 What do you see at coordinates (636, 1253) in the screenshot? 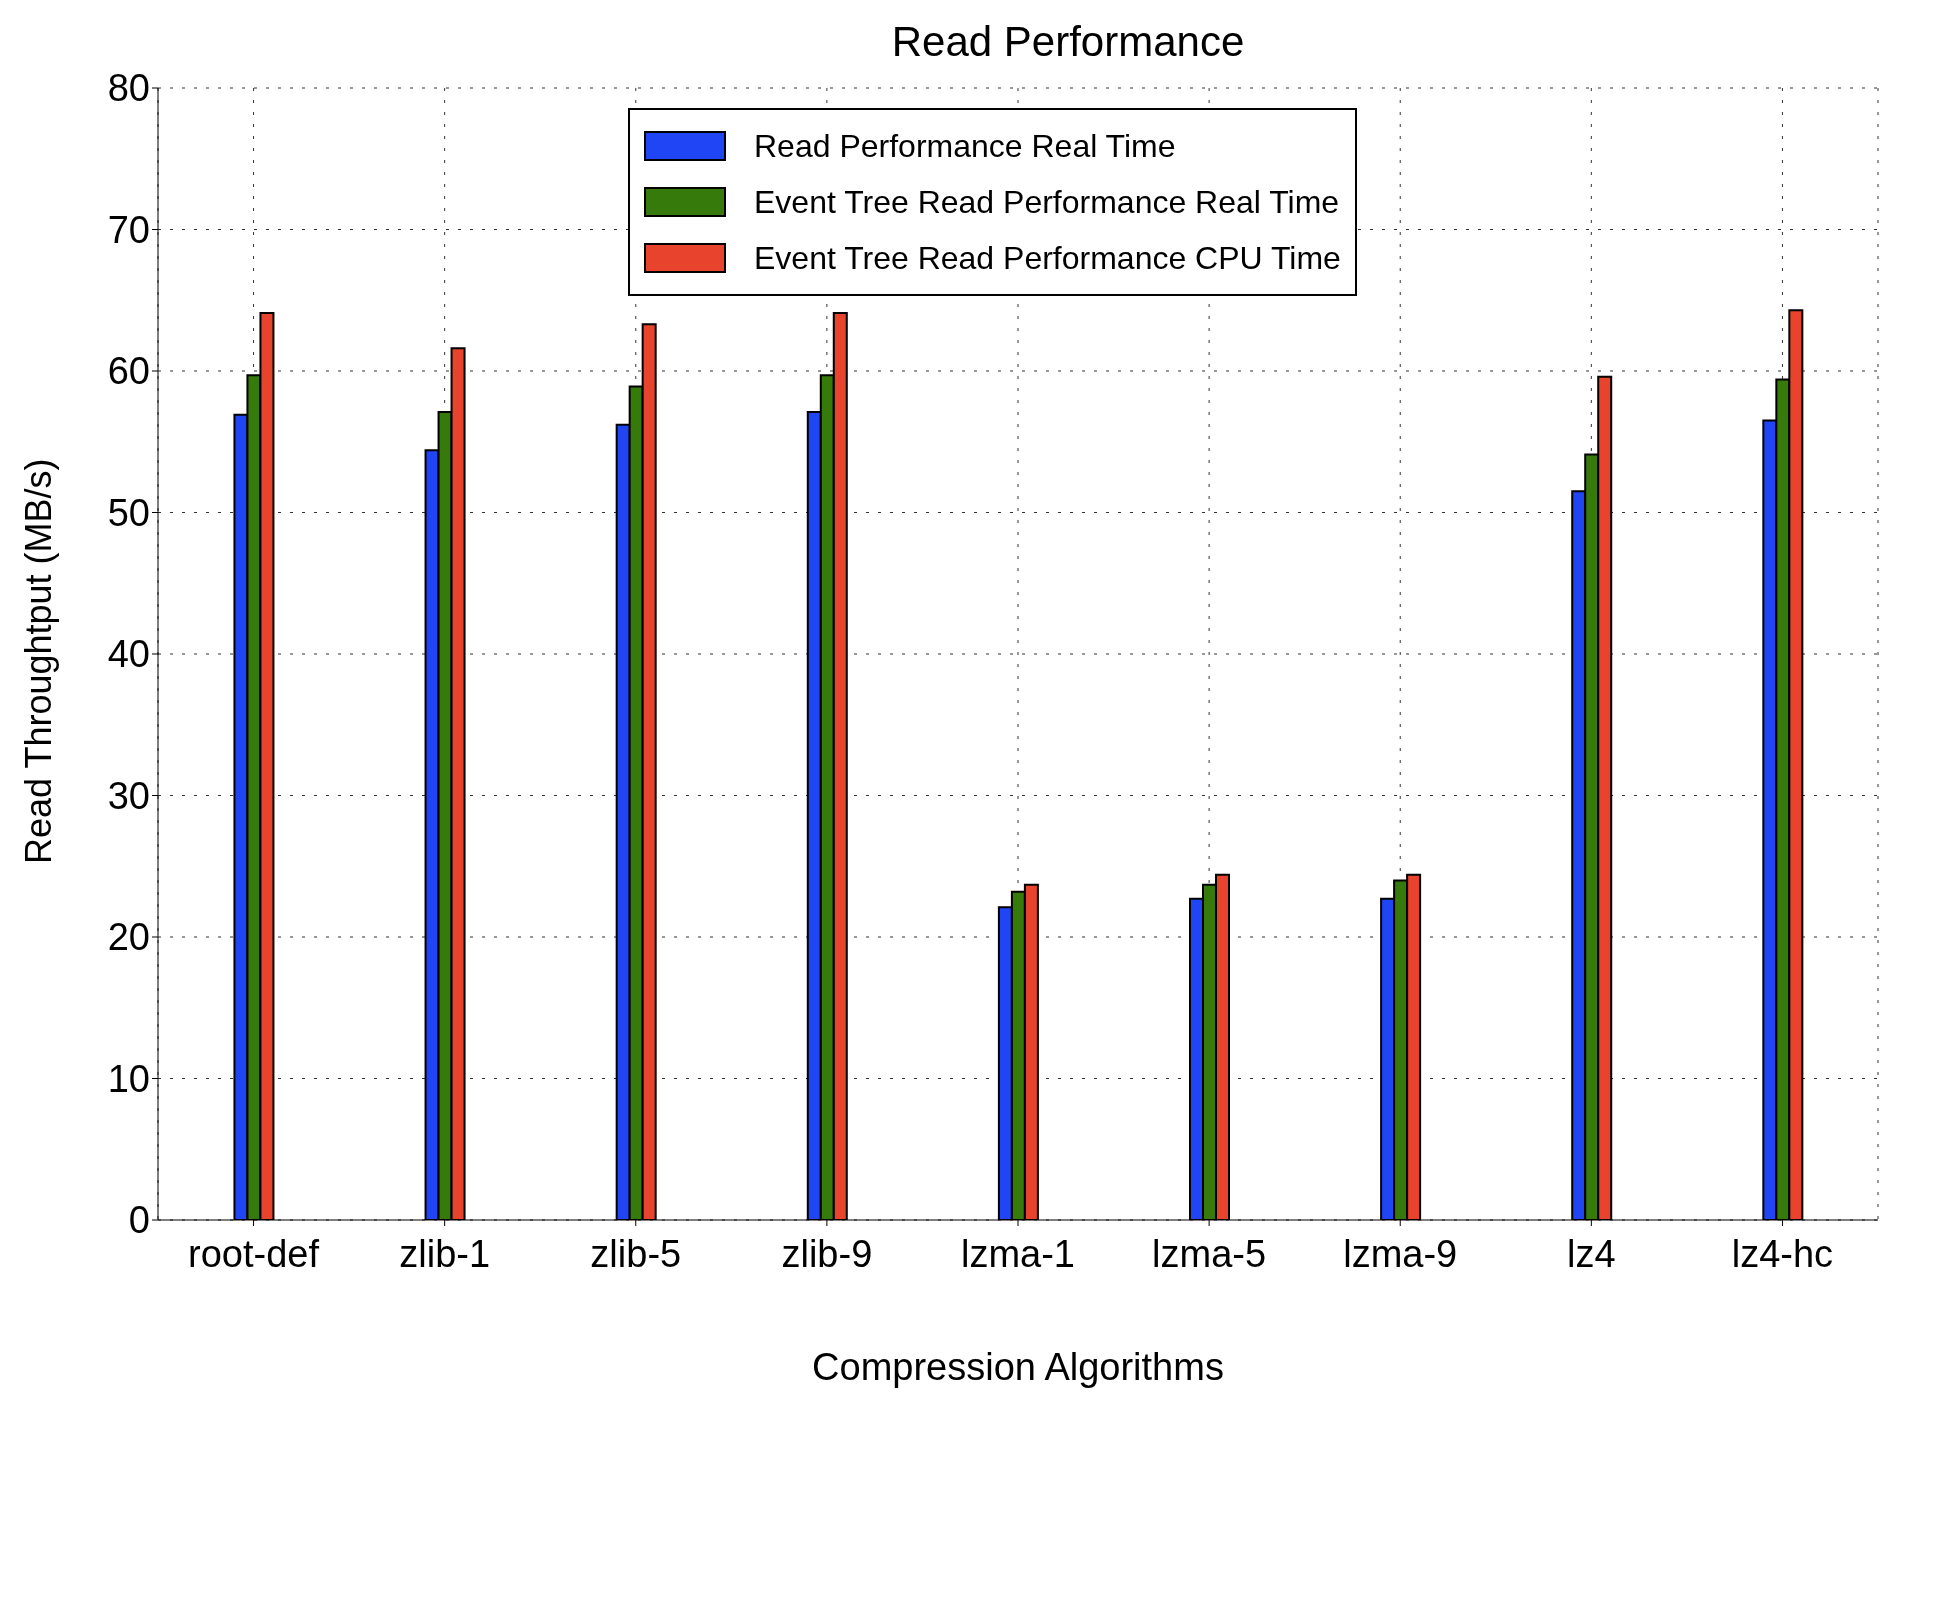
I see `x-tick-label: zlib-5` at bounding box center [636, 1253].